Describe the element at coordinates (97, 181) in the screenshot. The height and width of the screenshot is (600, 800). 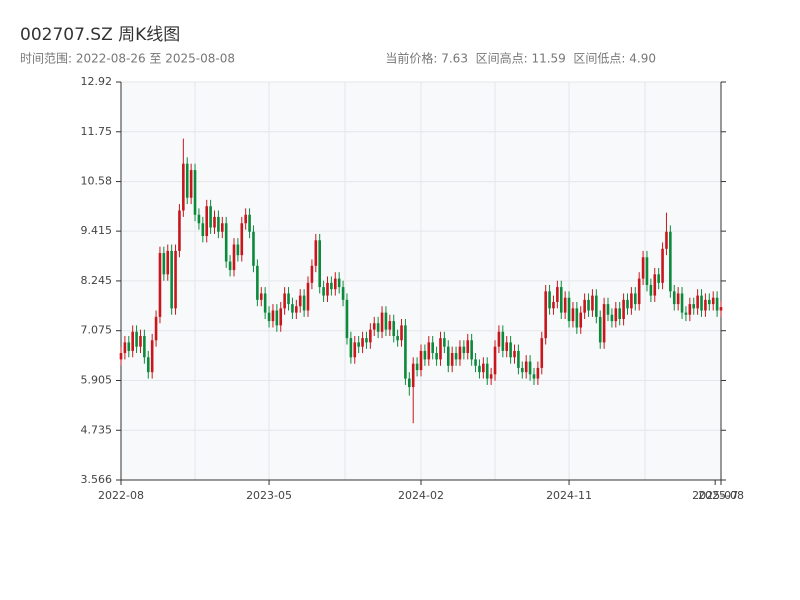
I see `y-tick-label: 10.58` at that location.